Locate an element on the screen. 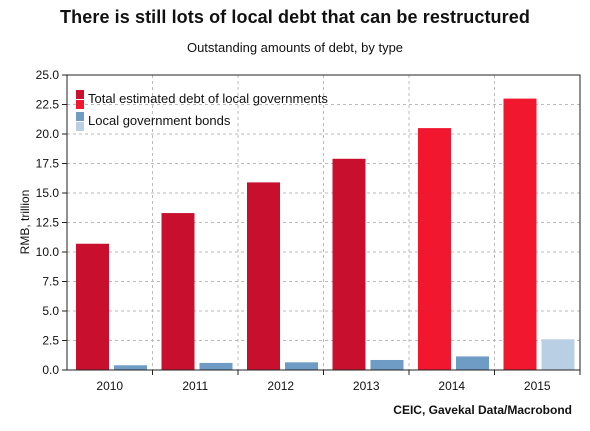 Image resolution: width=590 pixels, height=431 pixels. x-tick-label: 2014 is located at coordinates (451, 386).